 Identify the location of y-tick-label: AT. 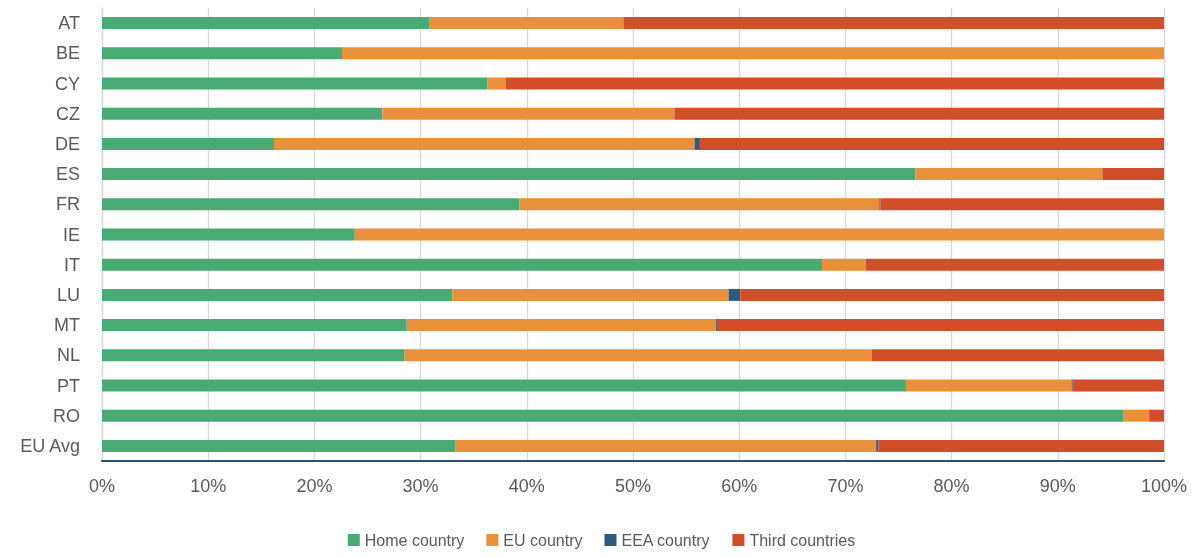
(69, 23).